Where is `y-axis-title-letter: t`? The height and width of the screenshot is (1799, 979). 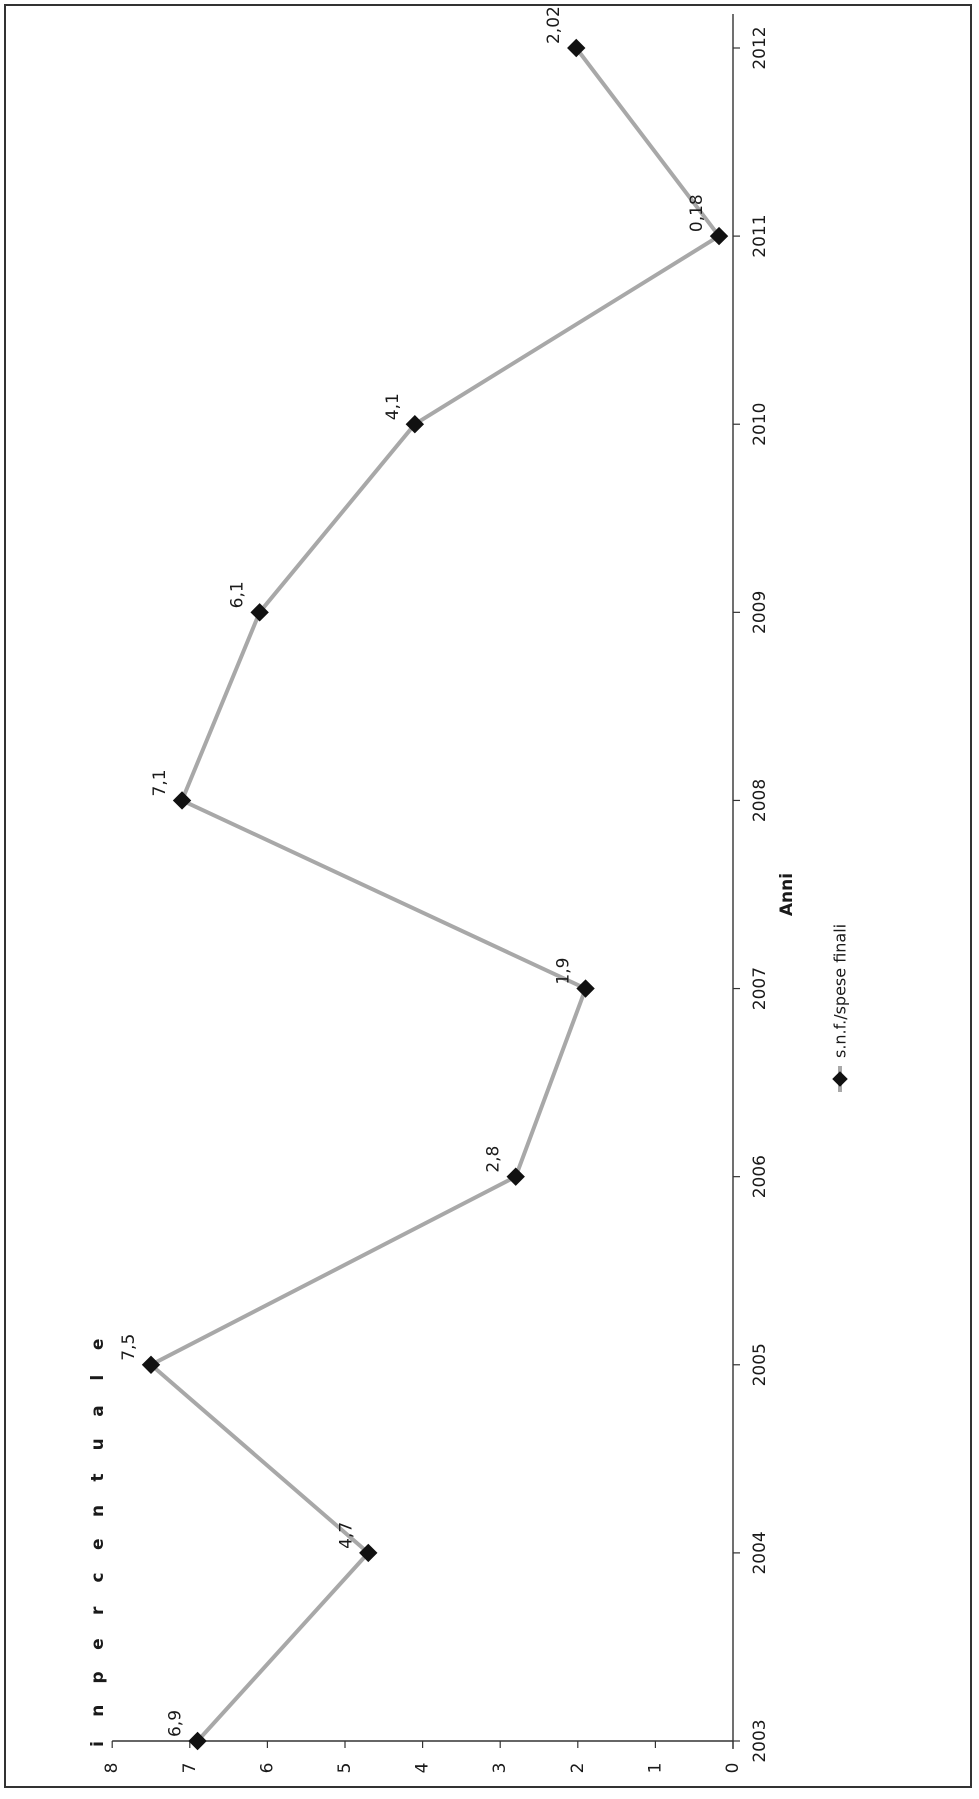 y-axis-title-letter: t is located at coordinates (98, 1478).